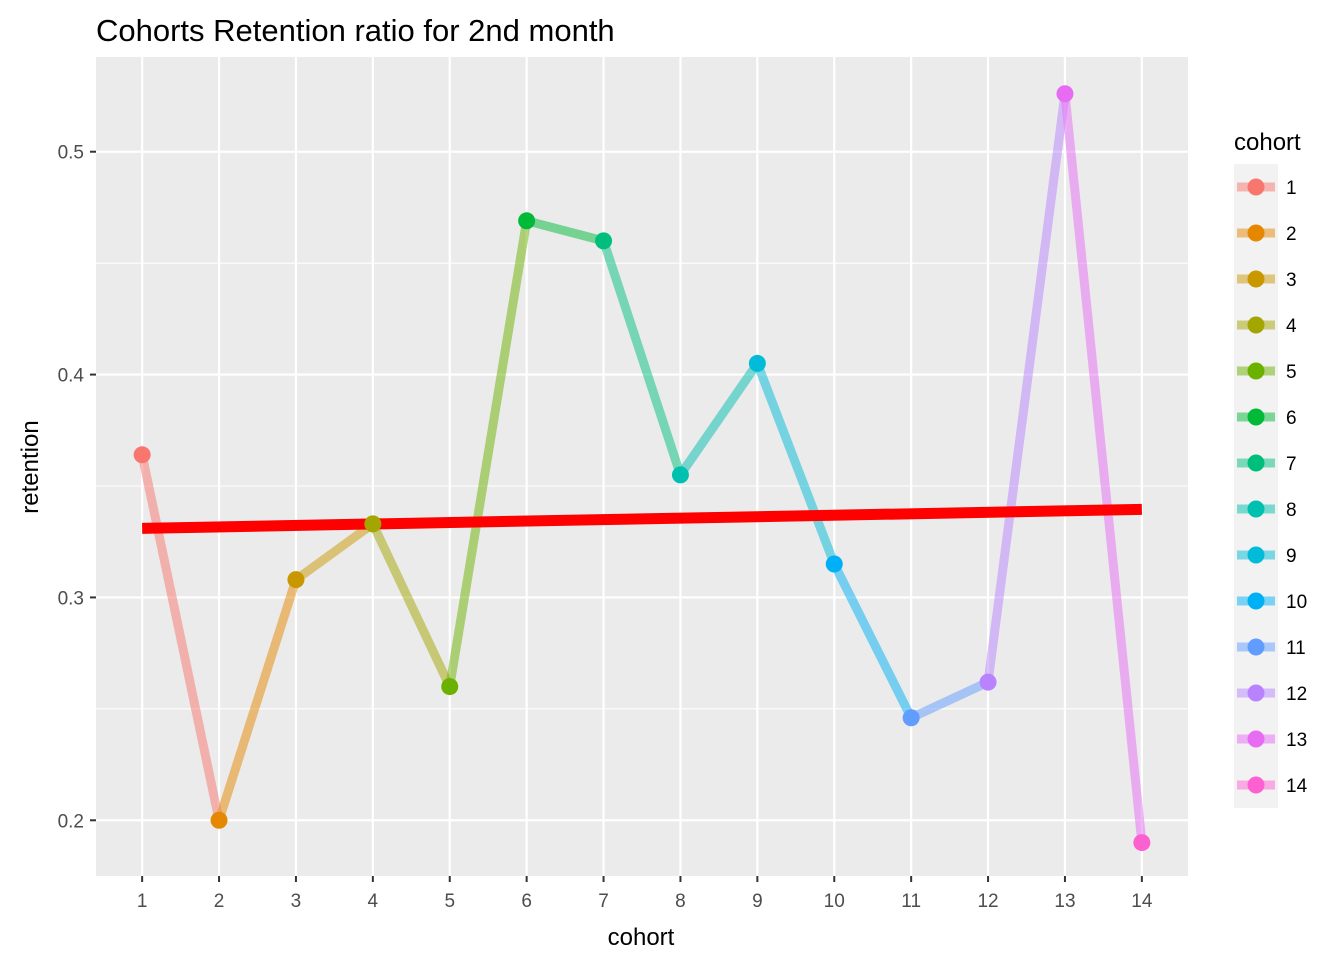  What do you see at coordinates (71, 821) in the screenshot?
I see `y-tick-label: 0.2` at bounding box center [71, 821].